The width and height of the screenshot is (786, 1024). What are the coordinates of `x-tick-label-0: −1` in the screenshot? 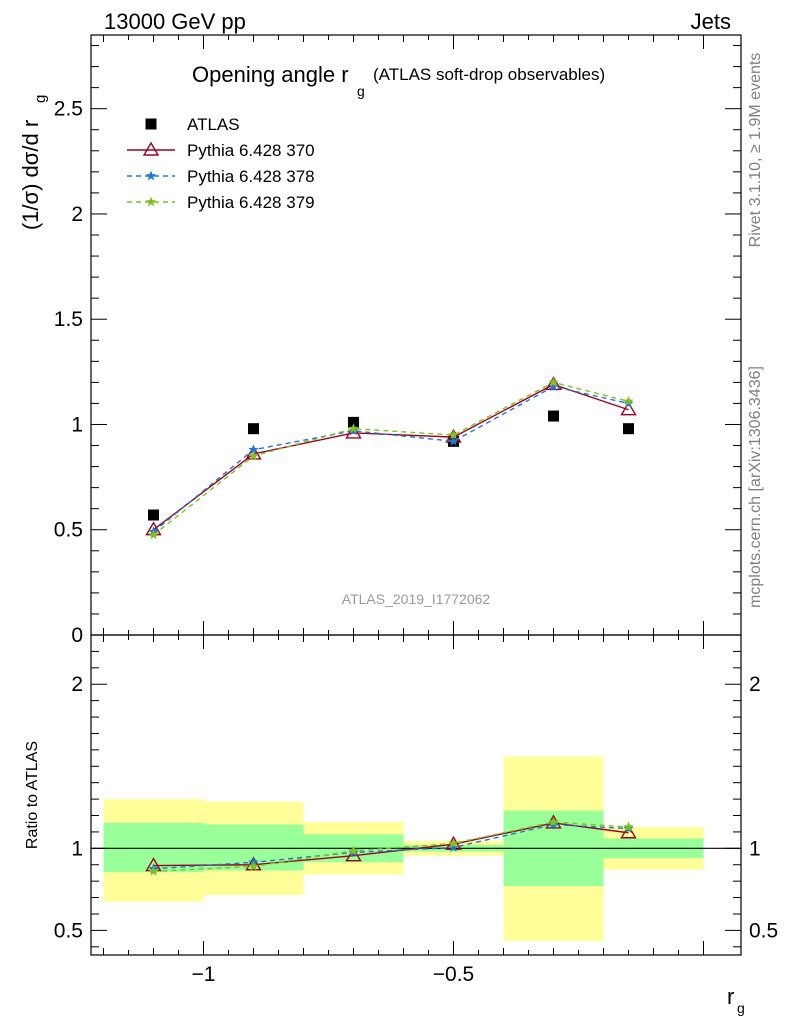 It's located at (204, 974).